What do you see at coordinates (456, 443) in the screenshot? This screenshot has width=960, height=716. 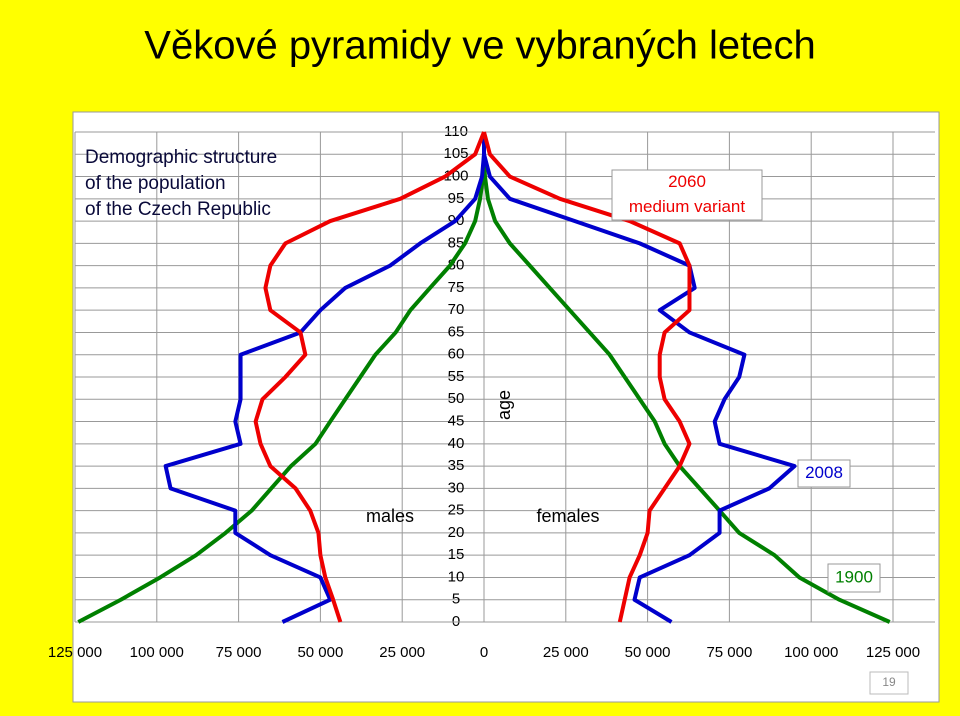 I see `y-tick-label: 40` at bounding box center [456, 443].